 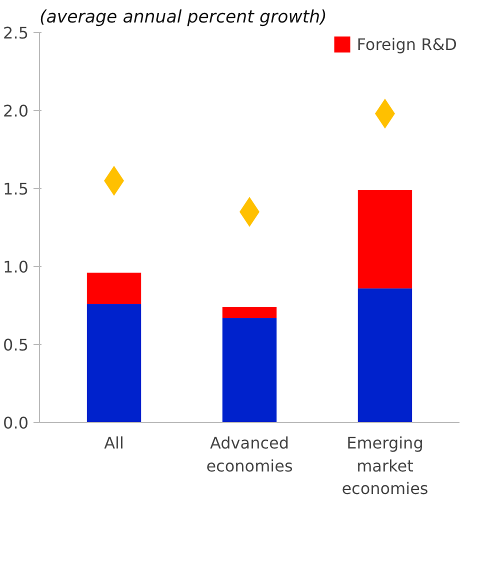 What do you see at coordinates (183, 18) in the screenshot?
I see `chart-subtitle: (average annual percent growth)` at bounding box center [183, 18].